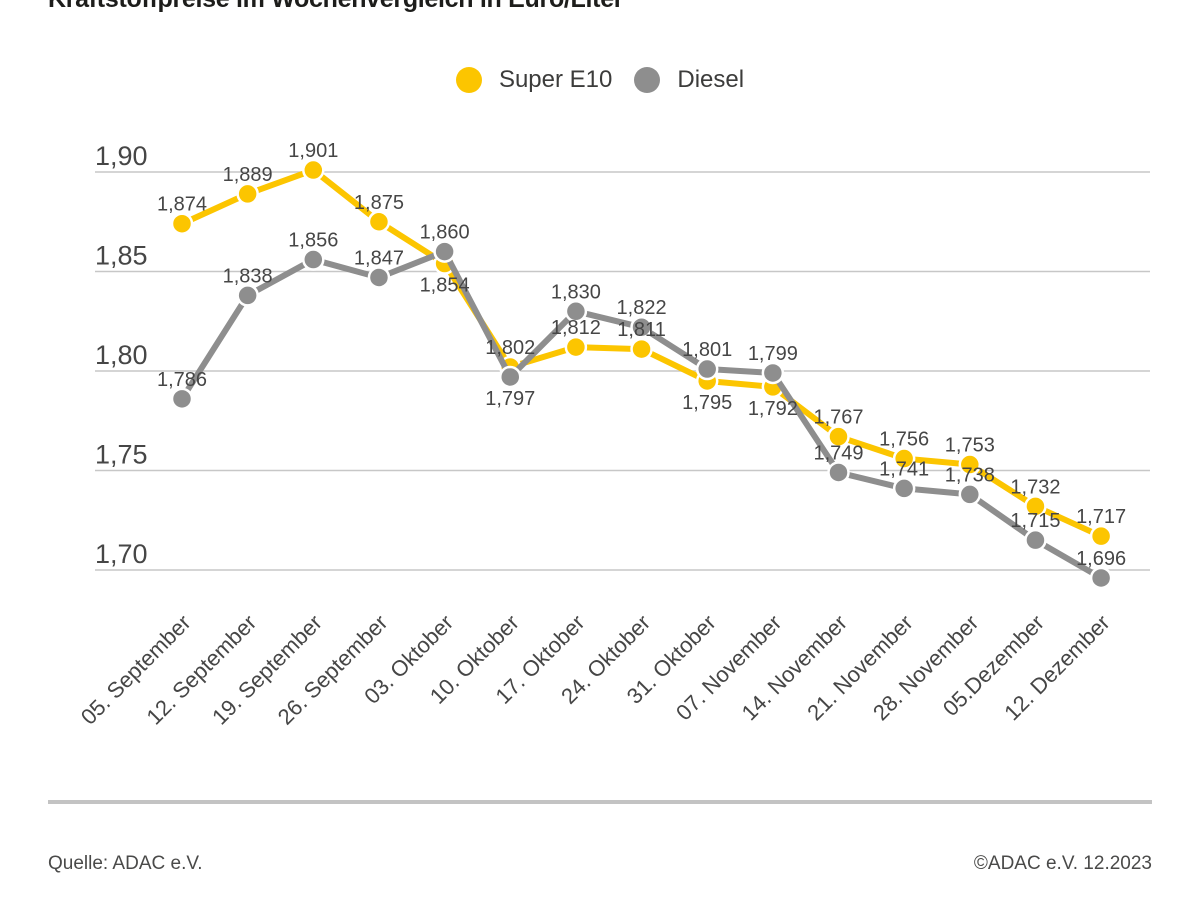  What do you see at coordinates (600, 802) in the screenshot?
I see `footer-divider` at bounding box center [600, 802].